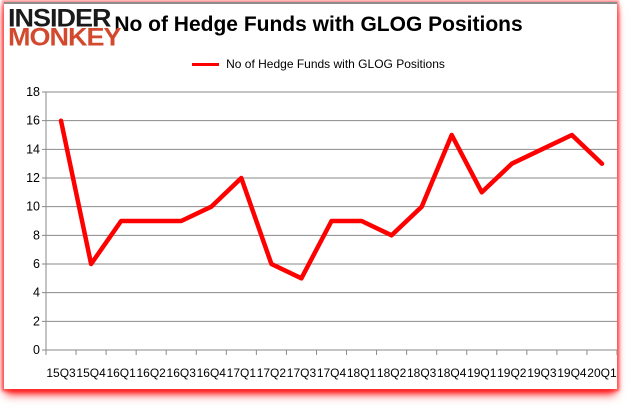 Image resolution: width=637 pixels, height=408 pixels. What do you see at coordinates (61, 373) in the screenshot?
I see `x-axis-category-label: 15Q3` at bounding box center [61, 373].